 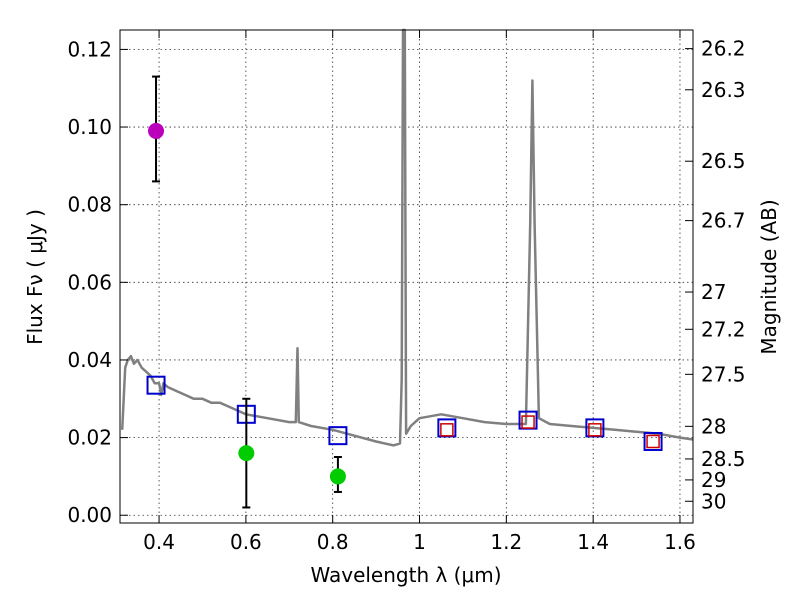 What do you see at coordinates (506, 542) in the screenshot?
I see `x-tick-label: 1.2` at bounding box center [506, 542].